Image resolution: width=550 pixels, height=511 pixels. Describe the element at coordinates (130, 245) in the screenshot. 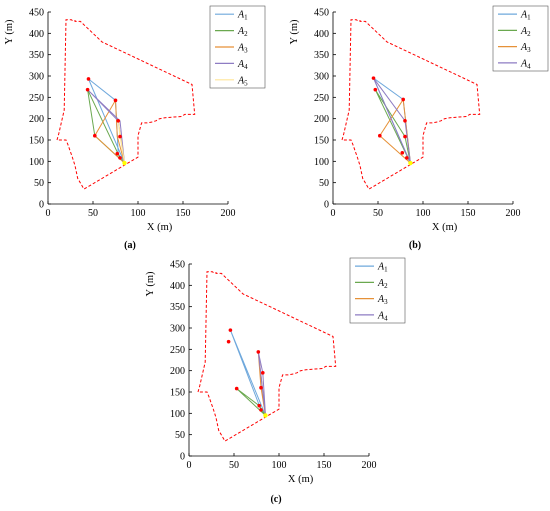

I see `panel-label: (a)` at that location.